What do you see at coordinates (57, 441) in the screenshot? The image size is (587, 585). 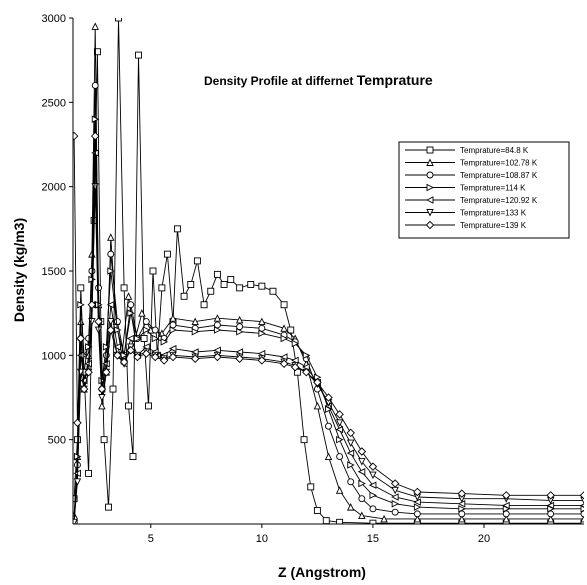 I see `y-tick-label-1: 500` at bounding box center [57, 441].